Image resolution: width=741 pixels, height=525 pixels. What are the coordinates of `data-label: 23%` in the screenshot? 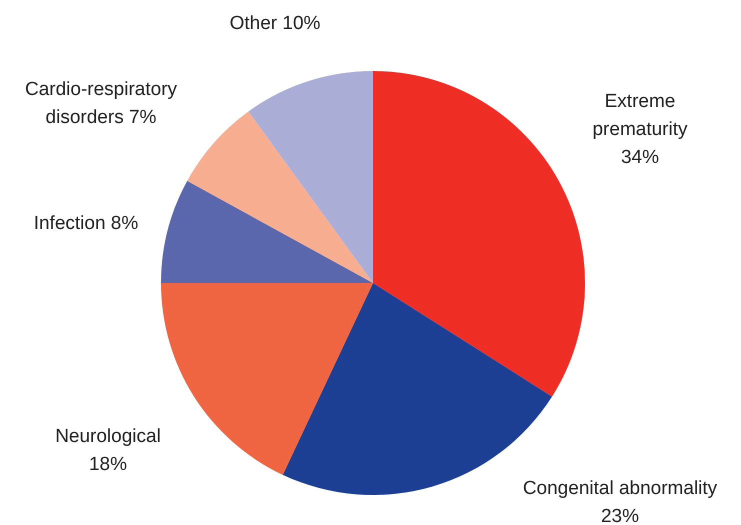 It's located at (620, 515).